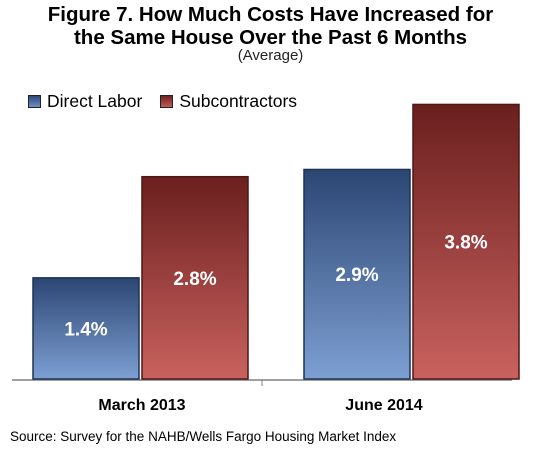 The width and height of the screenshot is (541, 453). Describe the element at coordinates (270, 55) in the screenshot. I see `chart-subtitle: (Average)` at that location.